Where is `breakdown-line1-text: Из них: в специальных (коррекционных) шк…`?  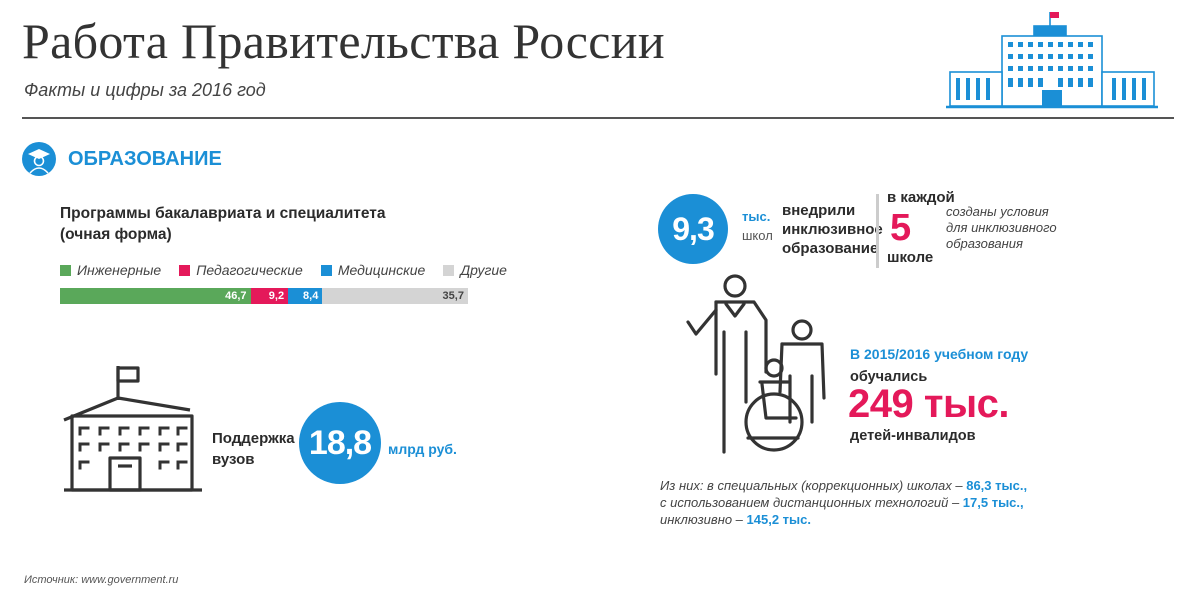 breakdown-line1-text: Из них: в специальных (коррекционных) шк… is located at coordinates (813, 485).